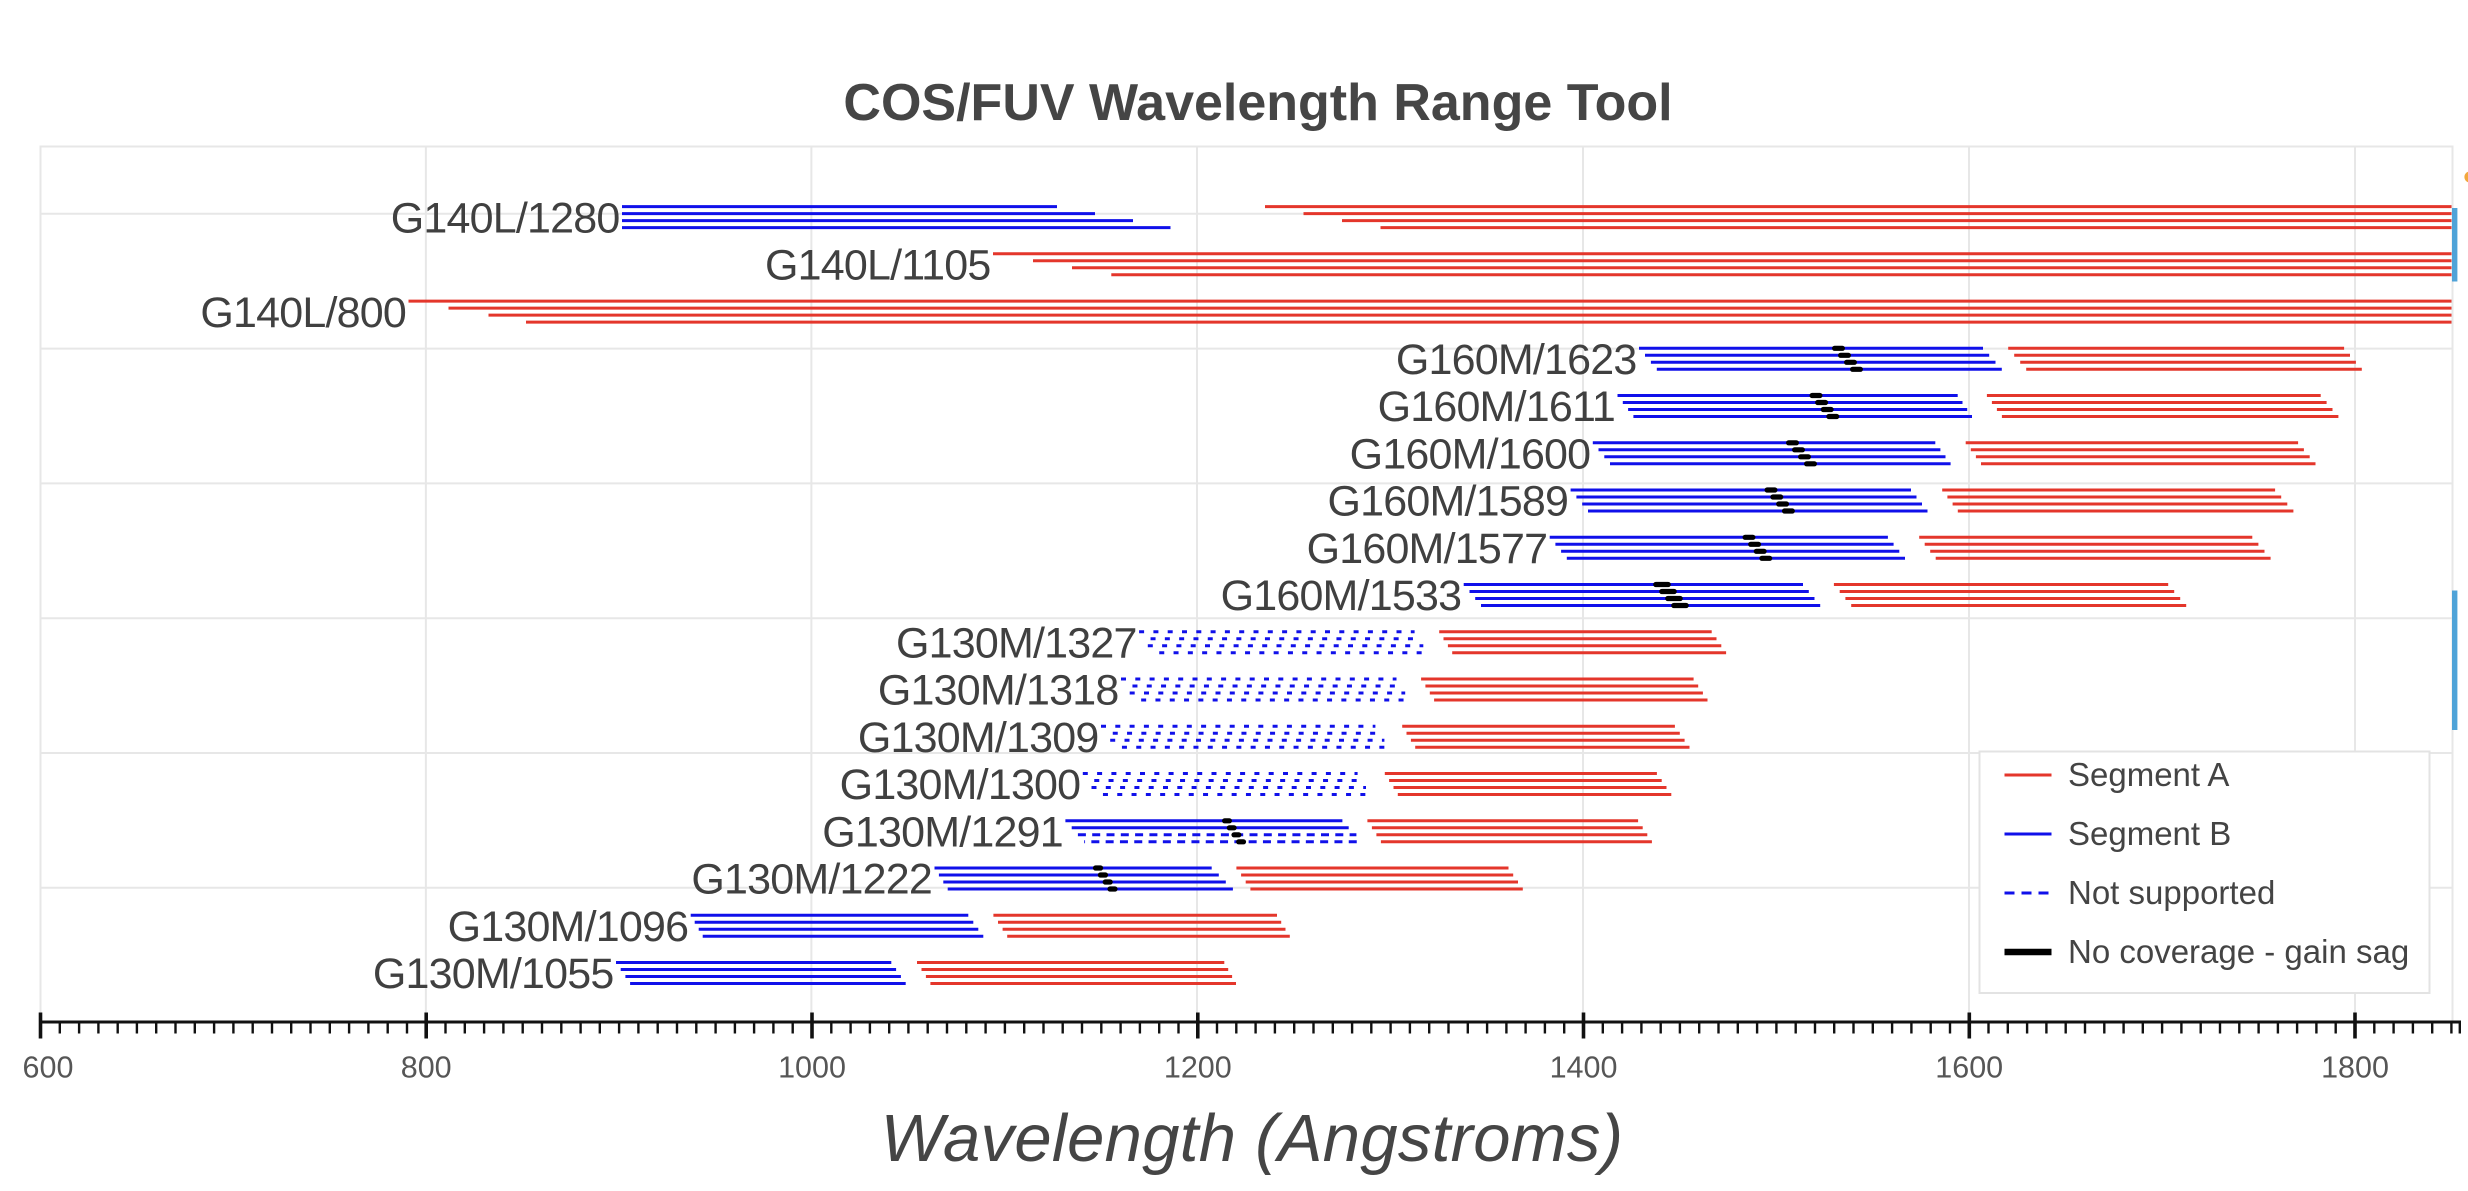 This screenshot has width=2468, height=1191. Describe the element at coordinates (2355, 1068) in the screenshot. I see `svg-text: 1800` at that location.